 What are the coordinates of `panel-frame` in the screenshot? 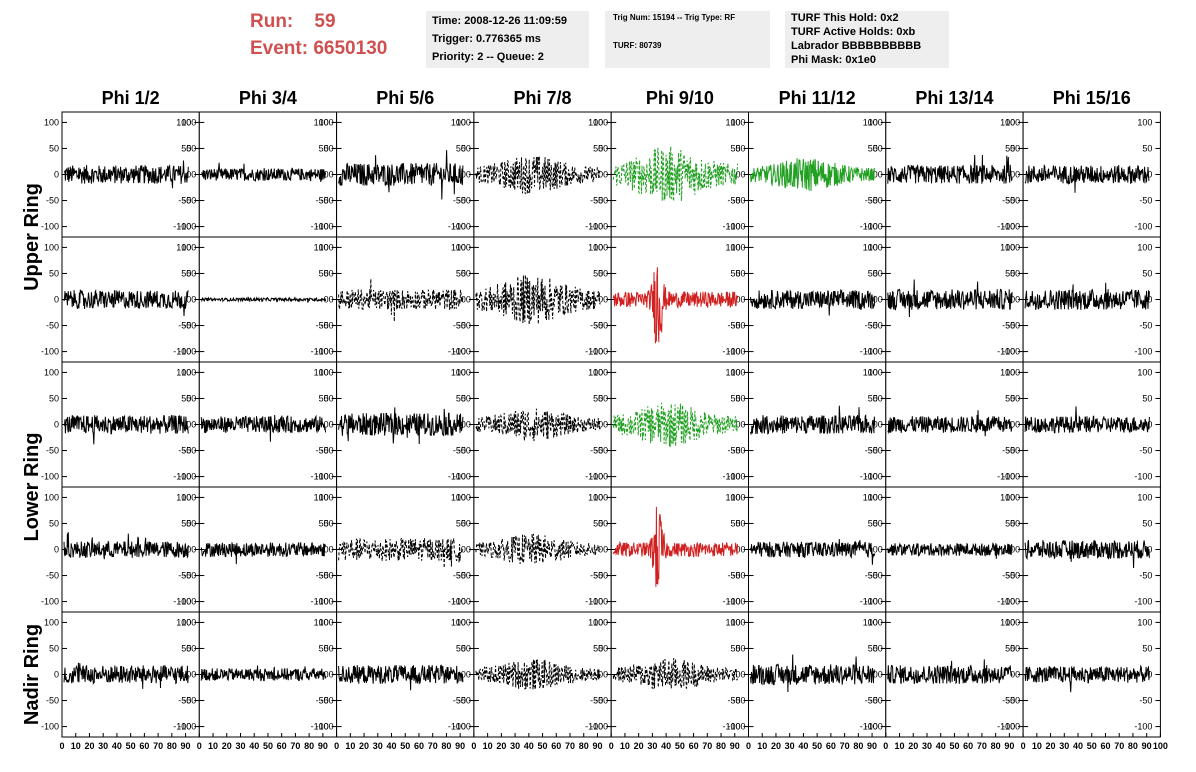 It's located at (680, 299).